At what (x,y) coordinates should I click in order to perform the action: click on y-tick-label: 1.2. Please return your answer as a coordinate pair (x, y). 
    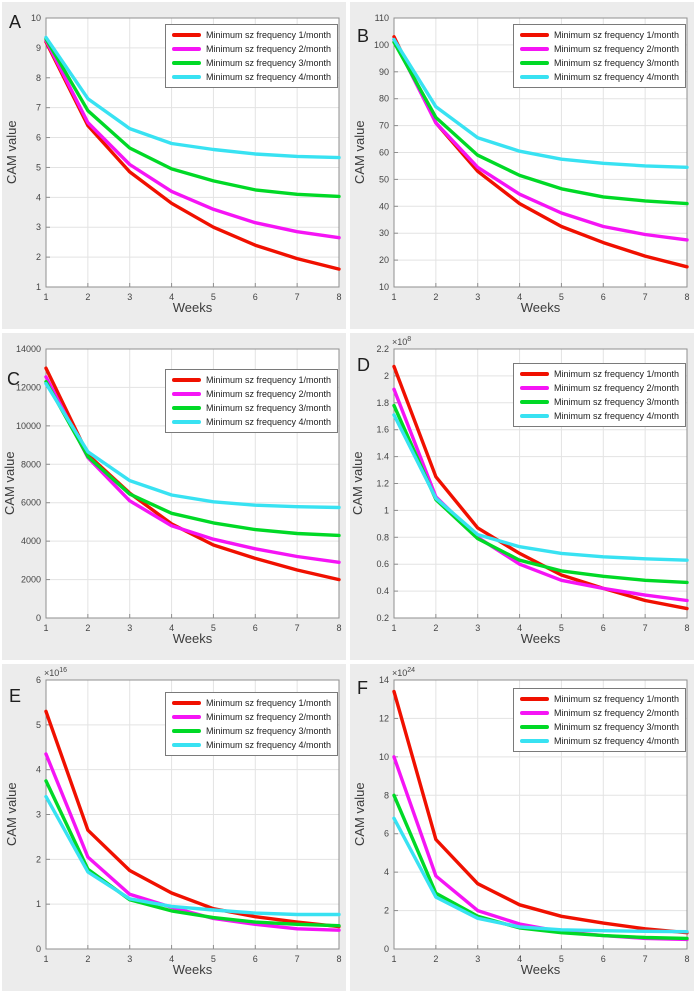
    Looking at the image, I should click on (382, 484).